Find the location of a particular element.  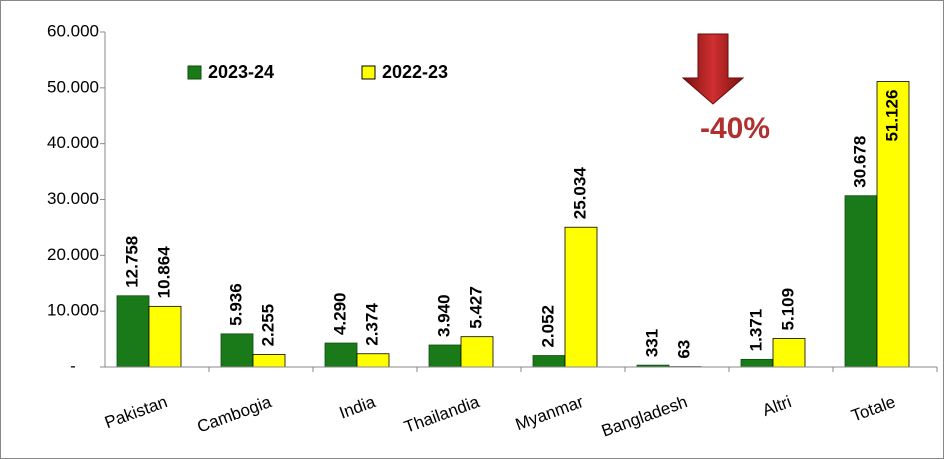

y-tick-label: 50.000 is located at coordinates (73, 86).